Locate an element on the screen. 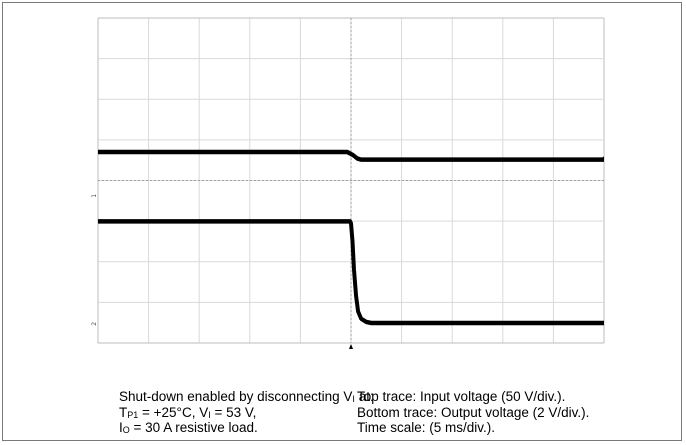 The width and height of the screenshot is (686, 445). caption-line-3: IO = 30 A resistive load. is located at coordinates (188, 427).